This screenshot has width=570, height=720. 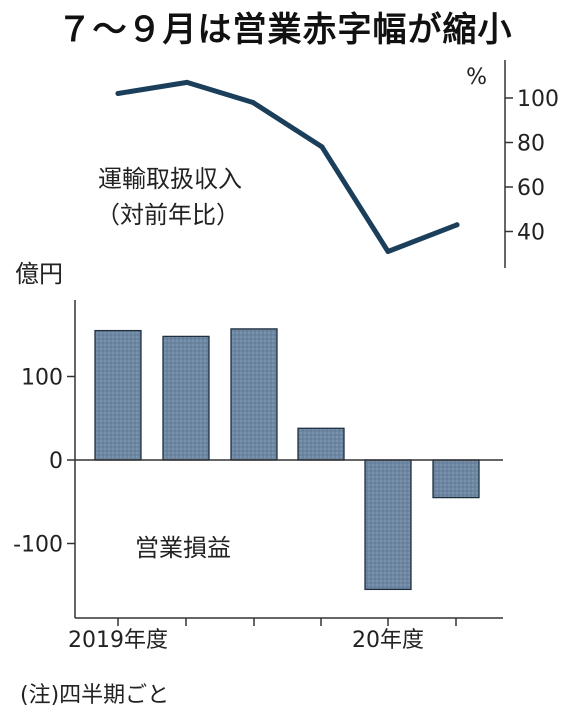 I want to click on line-series-label: 運輸取扱収入, so click(x=170, y=179).